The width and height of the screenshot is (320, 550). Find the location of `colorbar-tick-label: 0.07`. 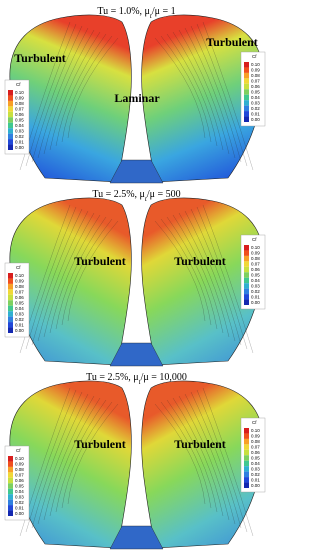

colorbar-tick-label: 0.07 is located at coordinates (19, 109).